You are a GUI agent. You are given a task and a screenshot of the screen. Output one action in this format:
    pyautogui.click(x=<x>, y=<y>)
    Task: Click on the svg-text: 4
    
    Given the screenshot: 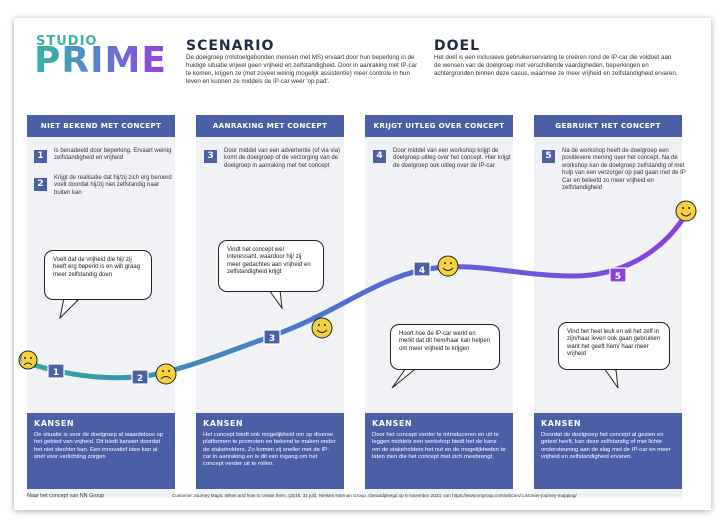 What is the action you would take?
    pyautogui.click(x=422, y=271)
    